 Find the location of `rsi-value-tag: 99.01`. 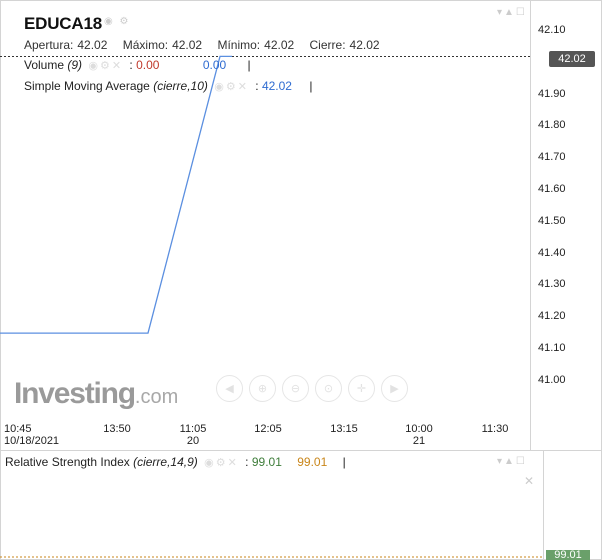

rsi-value-tag: 99.01 is located at coordinates (568, 555).